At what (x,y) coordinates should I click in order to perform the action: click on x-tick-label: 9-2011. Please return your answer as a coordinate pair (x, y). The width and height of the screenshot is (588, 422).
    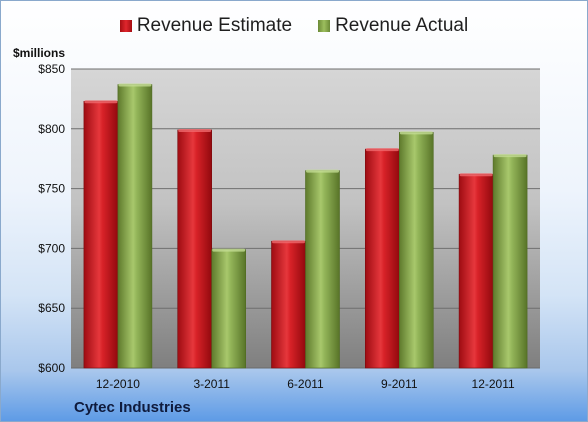
    Looking at the image, I should click on (399, 384).